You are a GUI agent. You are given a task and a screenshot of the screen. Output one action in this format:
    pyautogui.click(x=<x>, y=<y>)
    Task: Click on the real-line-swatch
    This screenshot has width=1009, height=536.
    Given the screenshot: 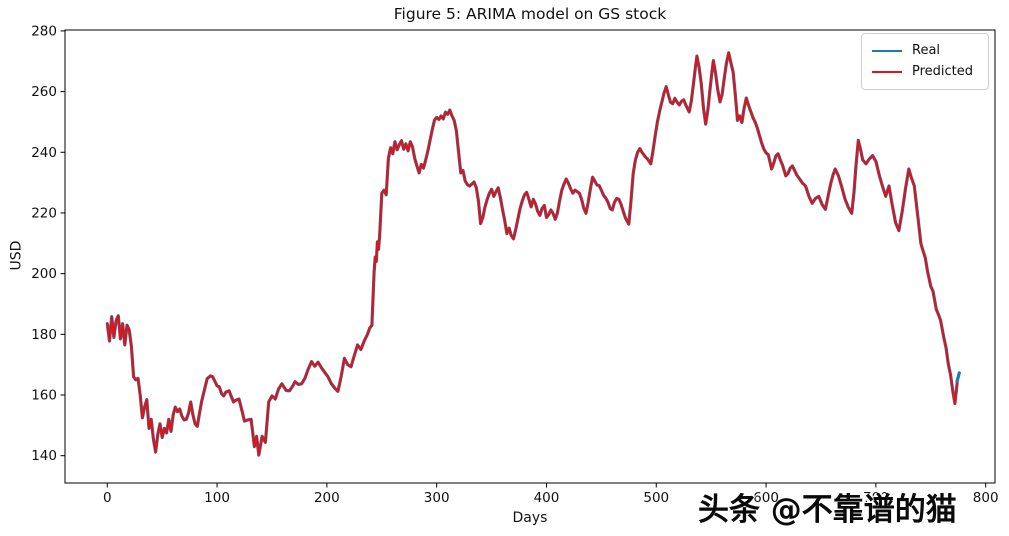 What is the action you would take?
    pyautogui.click(x=887, y=50)
    